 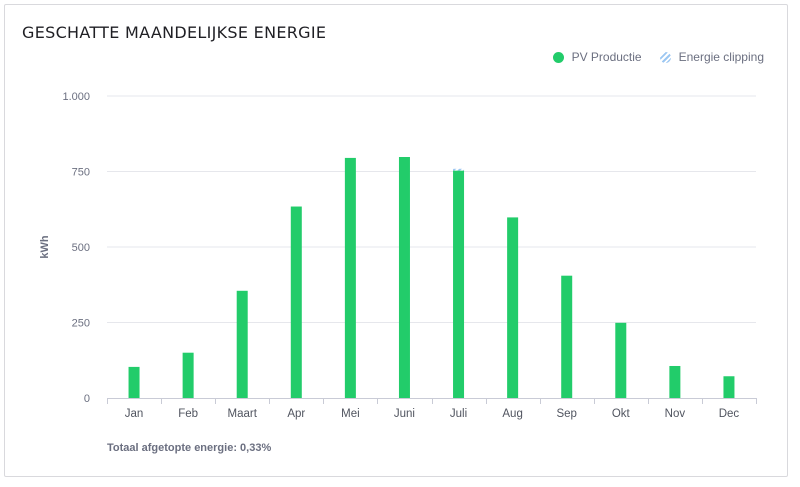 What do you see at coordinates (243, 414) in the screenshot?
I see `x-tick-label: Maart` at bounding box center [243, 414].